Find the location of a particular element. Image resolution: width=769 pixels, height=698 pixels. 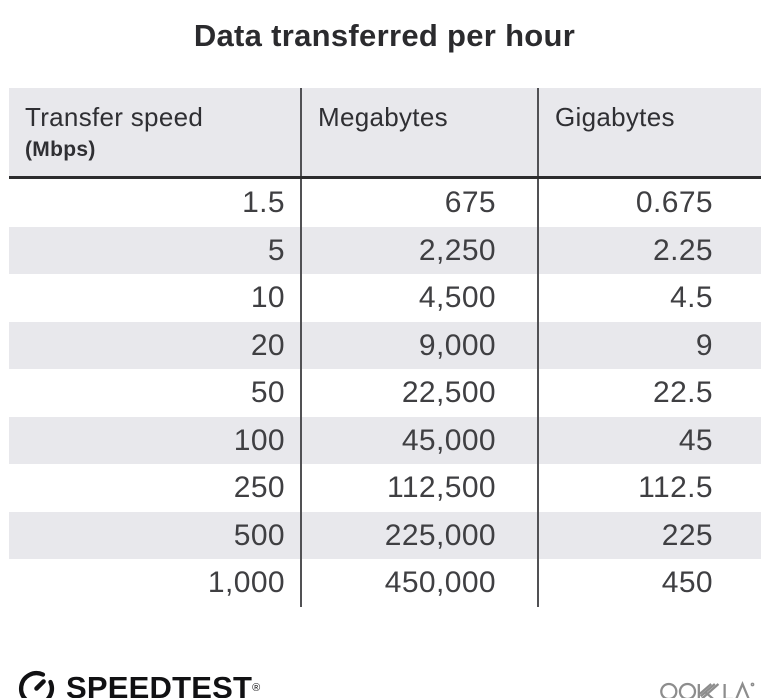

table-row: 10 4,500 4.5 is located at coordinates (385, 298).